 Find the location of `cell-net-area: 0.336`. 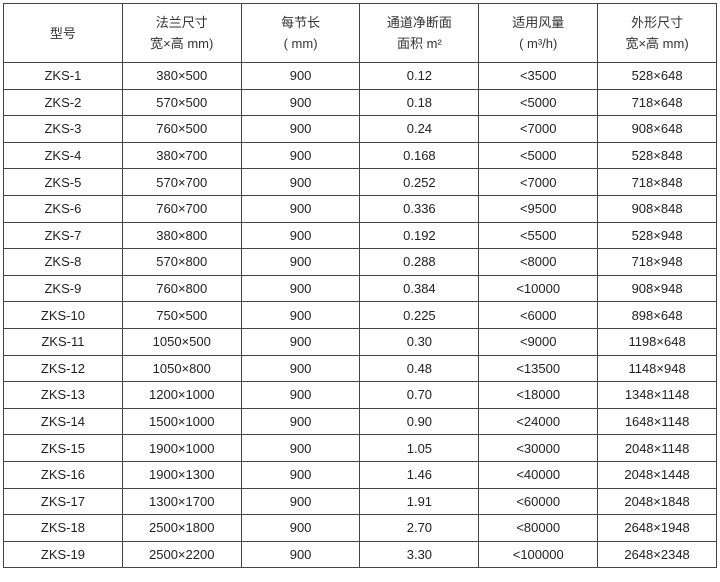

cell-net-area: 0.336 is located at coordinates (419, 208).